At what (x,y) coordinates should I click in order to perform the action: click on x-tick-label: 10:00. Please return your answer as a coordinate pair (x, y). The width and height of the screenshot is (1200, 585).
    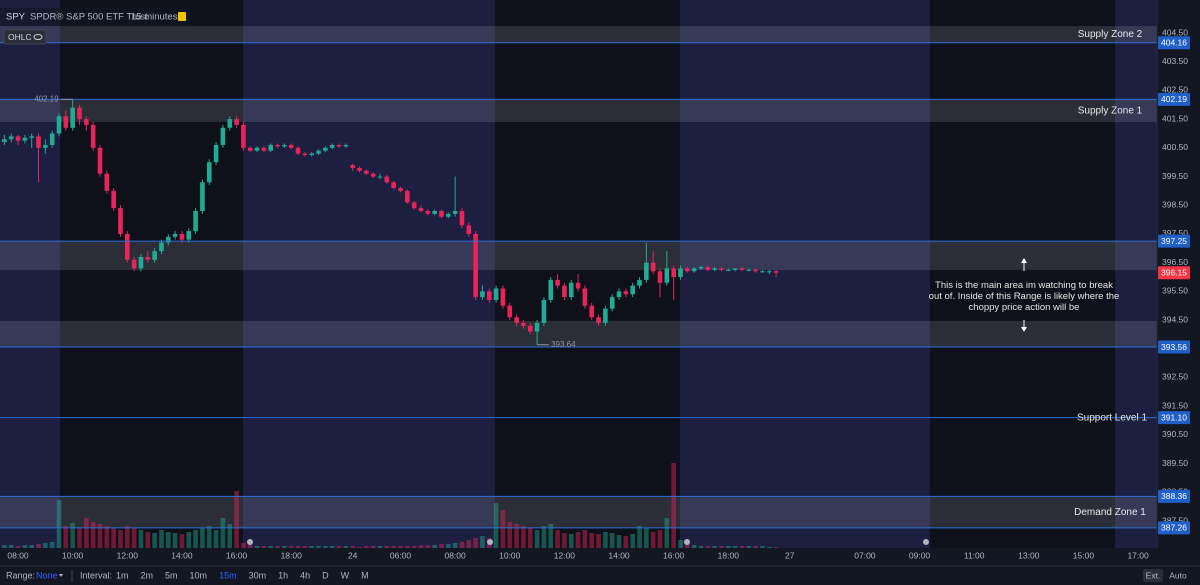
    Looking at the image, I should click on (510, 555).